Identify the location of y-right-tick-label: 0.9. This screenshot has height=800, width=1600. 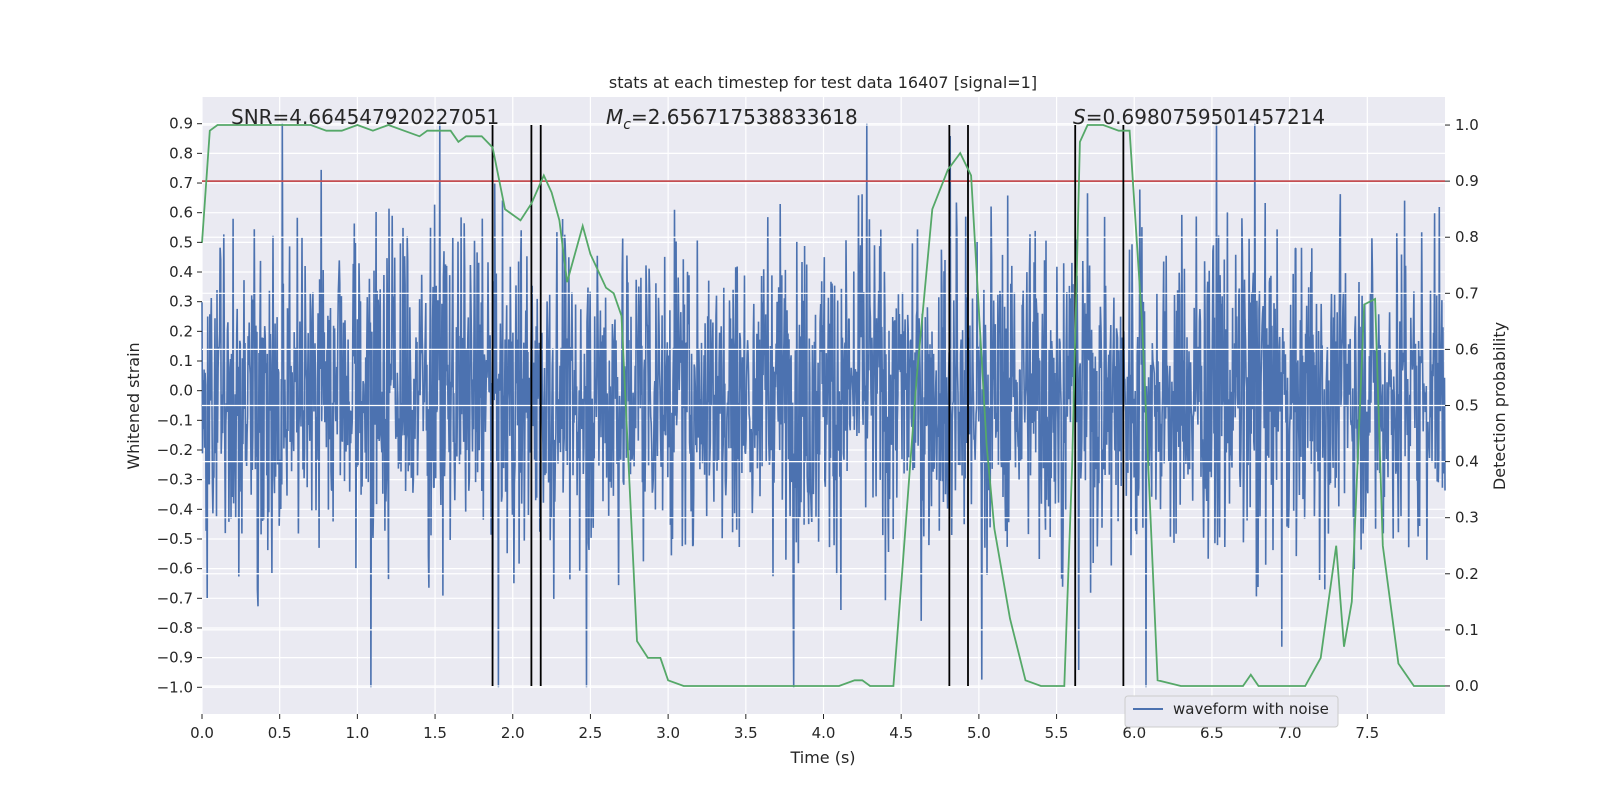
(1467, 181).